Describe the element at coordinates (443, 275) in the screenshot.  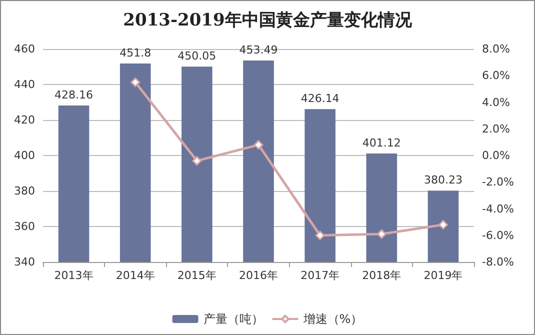
I see `x-tick-label: 2019年` at that location.